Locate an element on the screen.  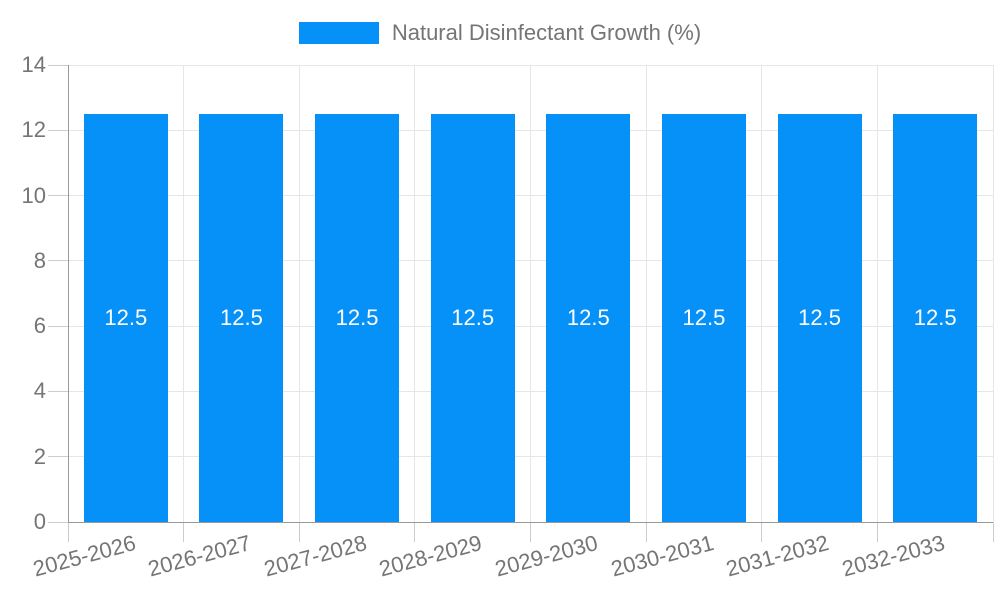
legend-swatch-icon is located at coordinates (338, 33).